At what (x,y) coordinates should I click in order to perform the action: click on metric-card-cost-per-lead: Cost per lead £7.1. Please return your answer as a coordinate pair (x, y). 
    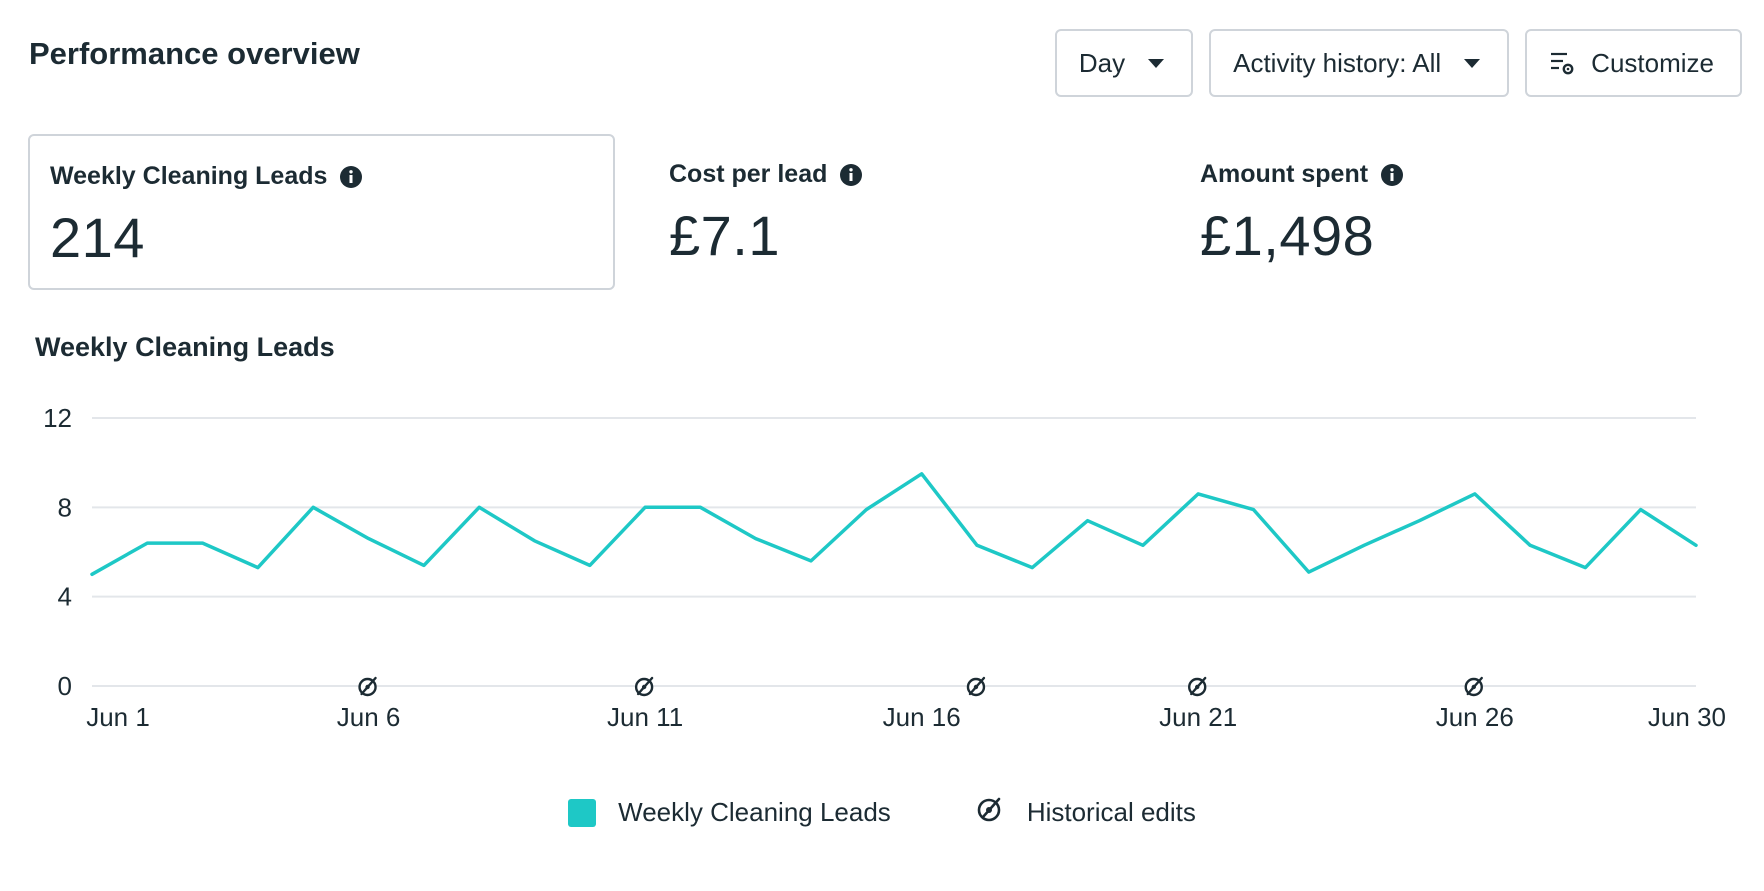
    Looking at the image, I should click on (899, 212).